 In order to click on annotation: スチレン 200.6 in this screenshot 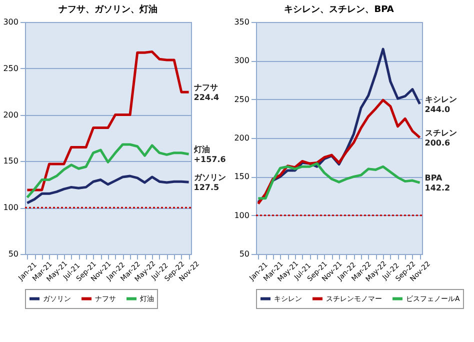, I will do `click(440, 138)`.